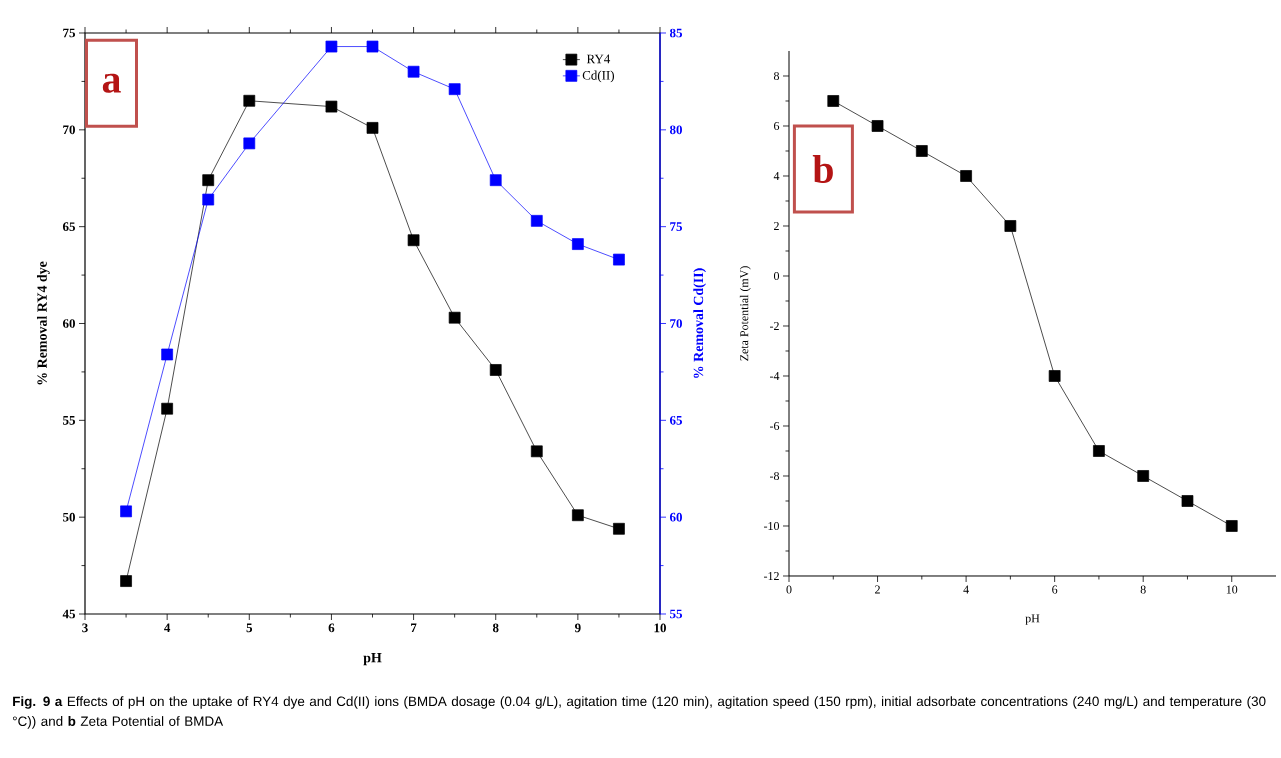  What do you see at coordinates (111, 83) in the screenshot?
I see `annotation: a` at bounding box center [111, 83].